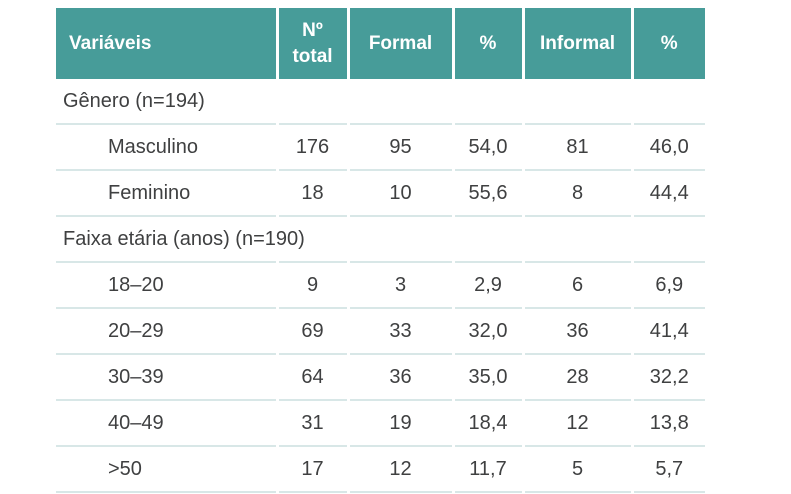 The image size is (791, 494). Describe the element at coordinates (576, 147) in the screenshot. I see `informal-value: 81` at that location.